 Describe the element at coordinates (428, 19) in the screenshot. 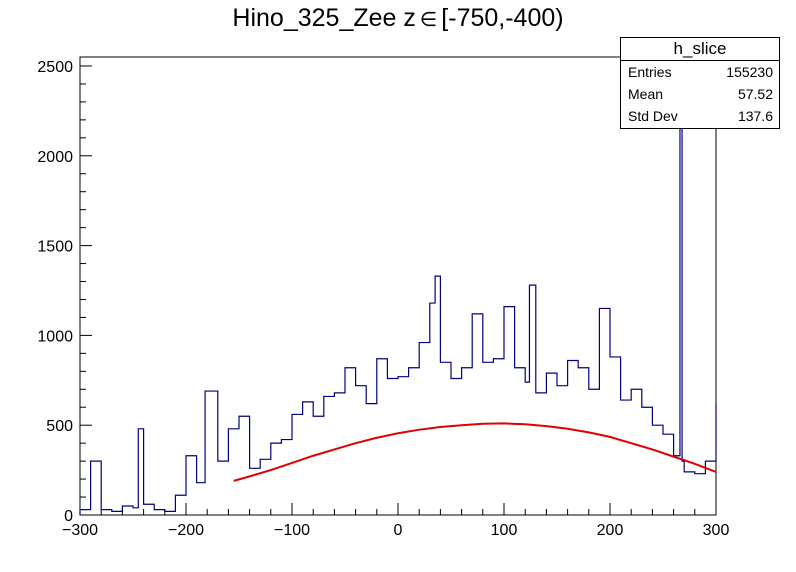

I see `element-of-symbol: ∈` at that location.